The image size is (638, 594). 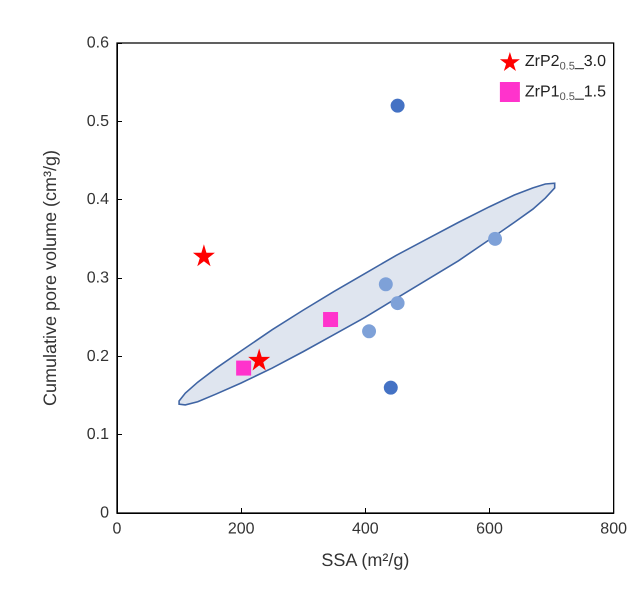 What do you see at coordinates (117, 529) in the screenshot?
I see `x-tick-label: 0` at bounding box center [117, 529].